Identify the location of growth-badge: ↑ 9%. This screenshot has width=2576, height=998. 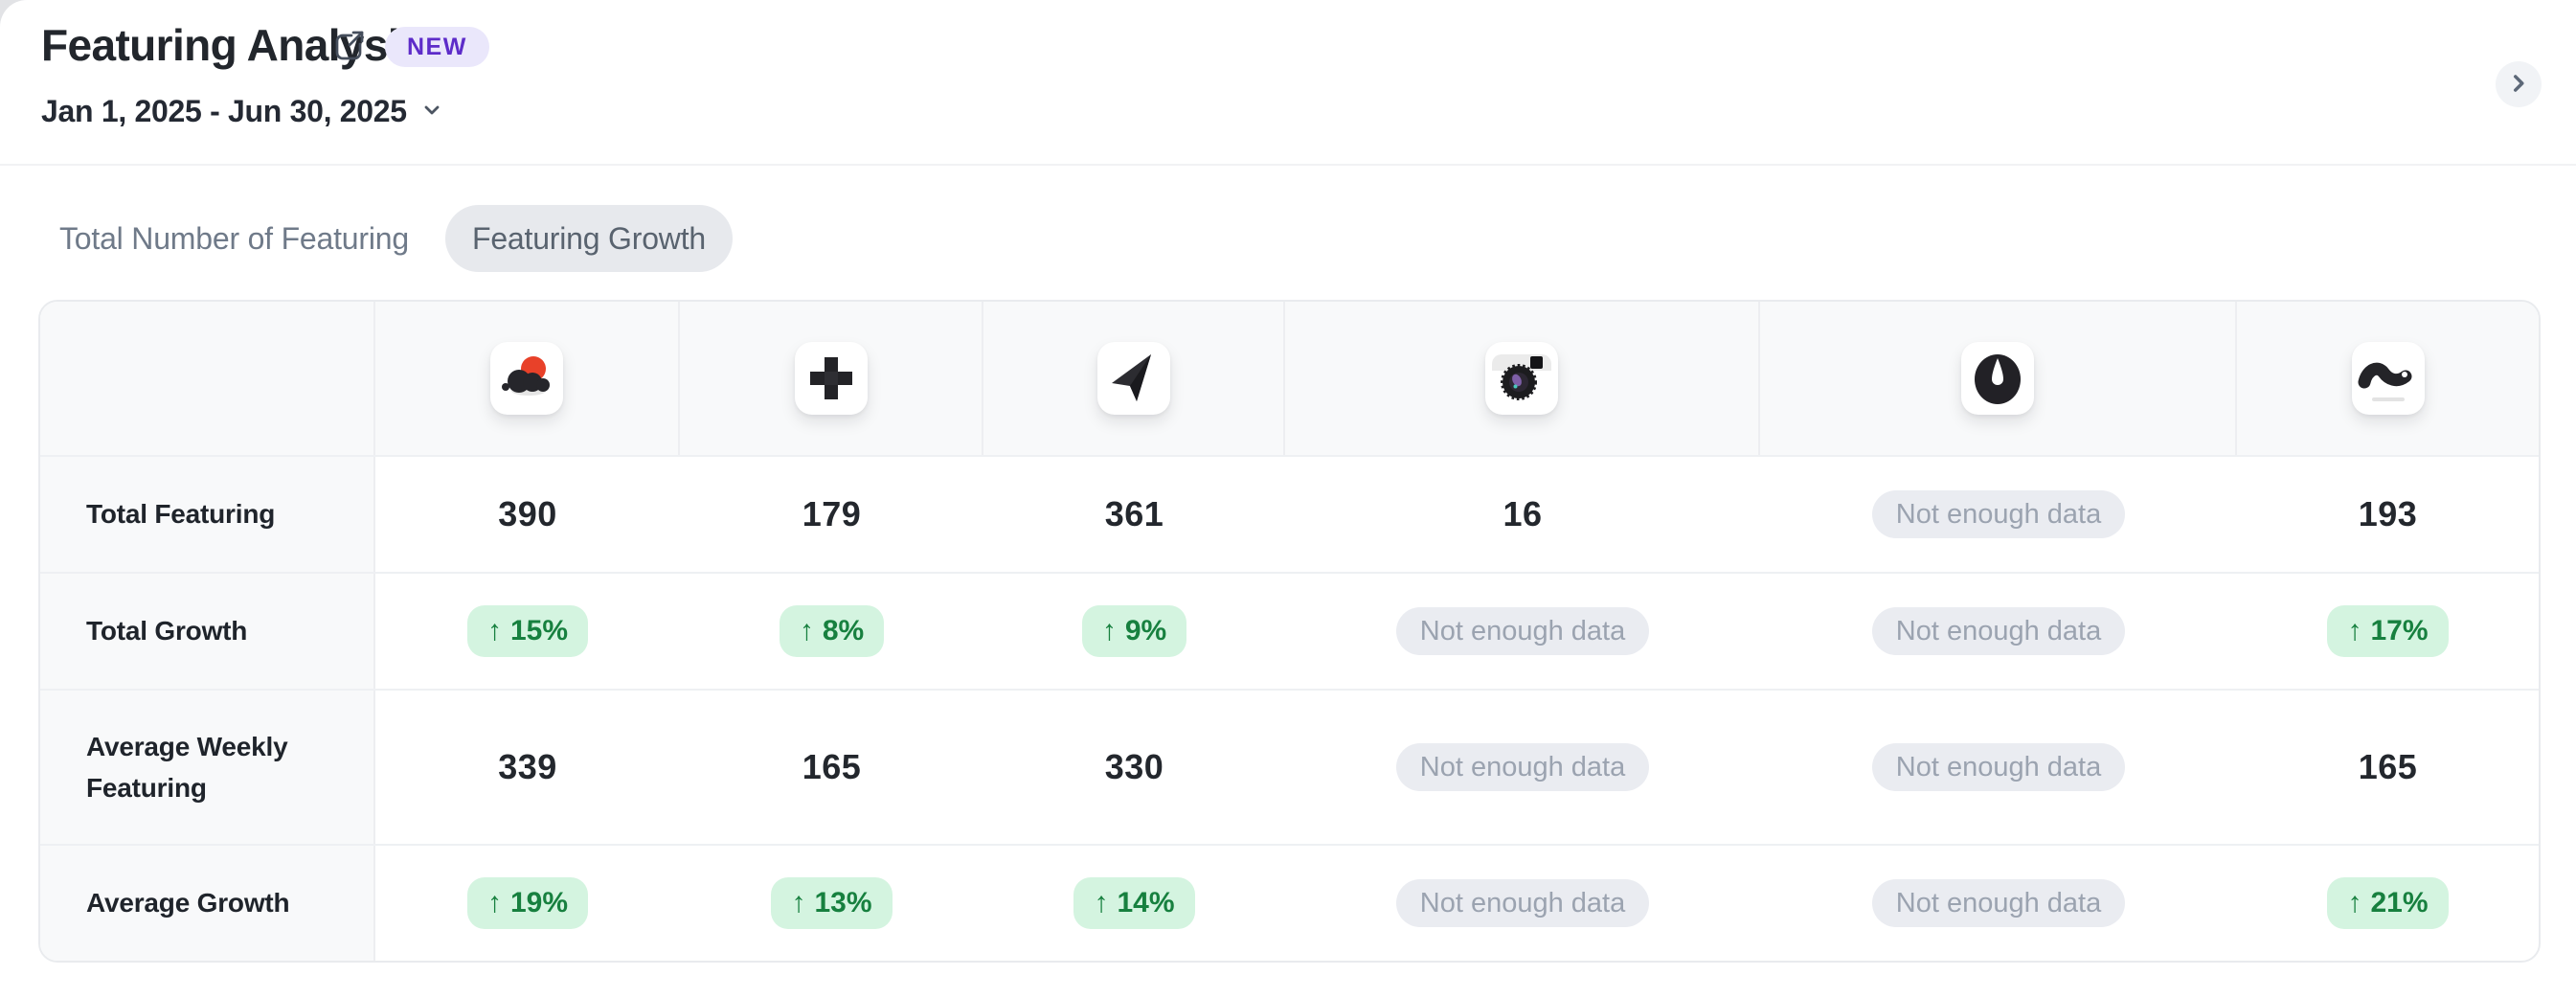
(1134, 631).